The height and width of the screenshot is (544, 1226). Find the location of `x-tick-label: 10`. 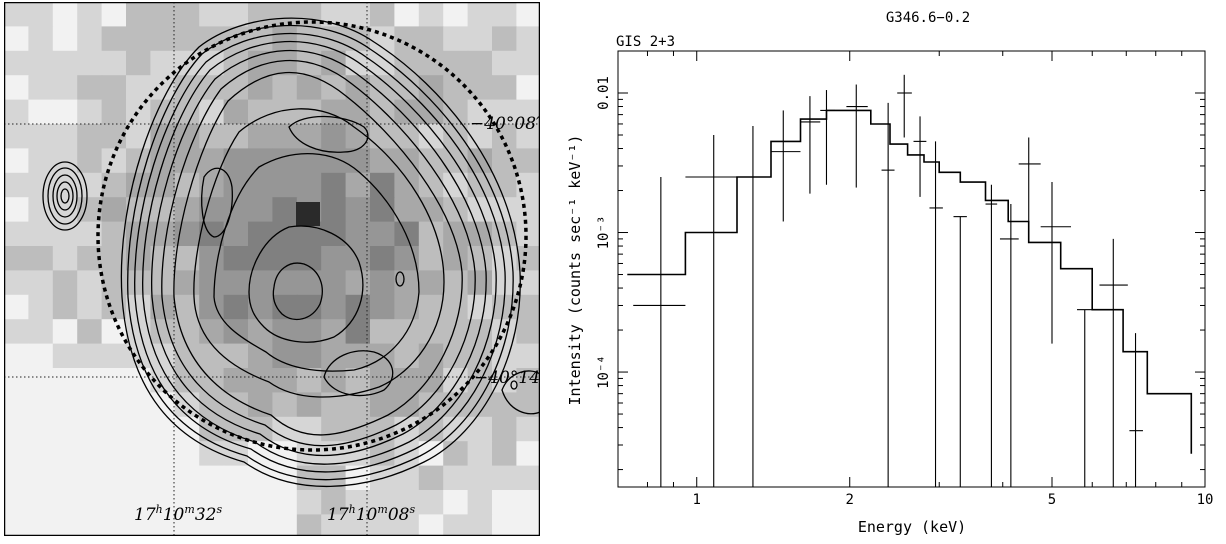

x-tick-label: 10 is located at coordinates (1205, 500).